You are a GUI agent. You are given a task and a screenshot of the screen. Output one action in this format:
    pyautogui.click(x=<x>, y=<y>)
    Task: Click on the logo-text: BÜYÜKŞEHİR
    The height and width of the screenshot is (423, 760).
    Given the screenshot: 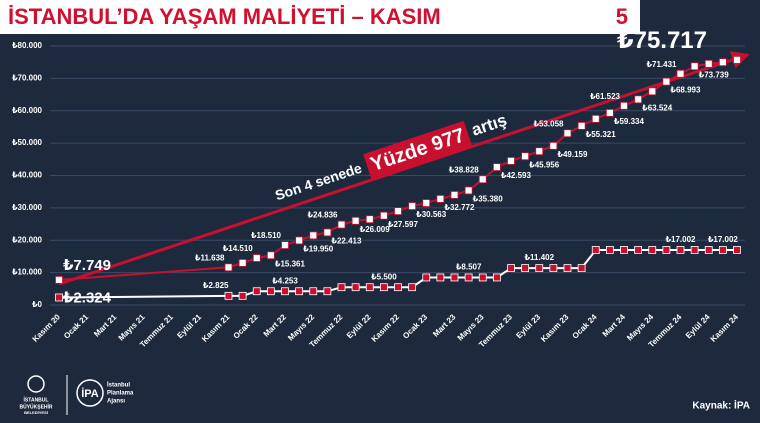 What is the action you would take?
    pyautogui.click(x=35, y=406)
    